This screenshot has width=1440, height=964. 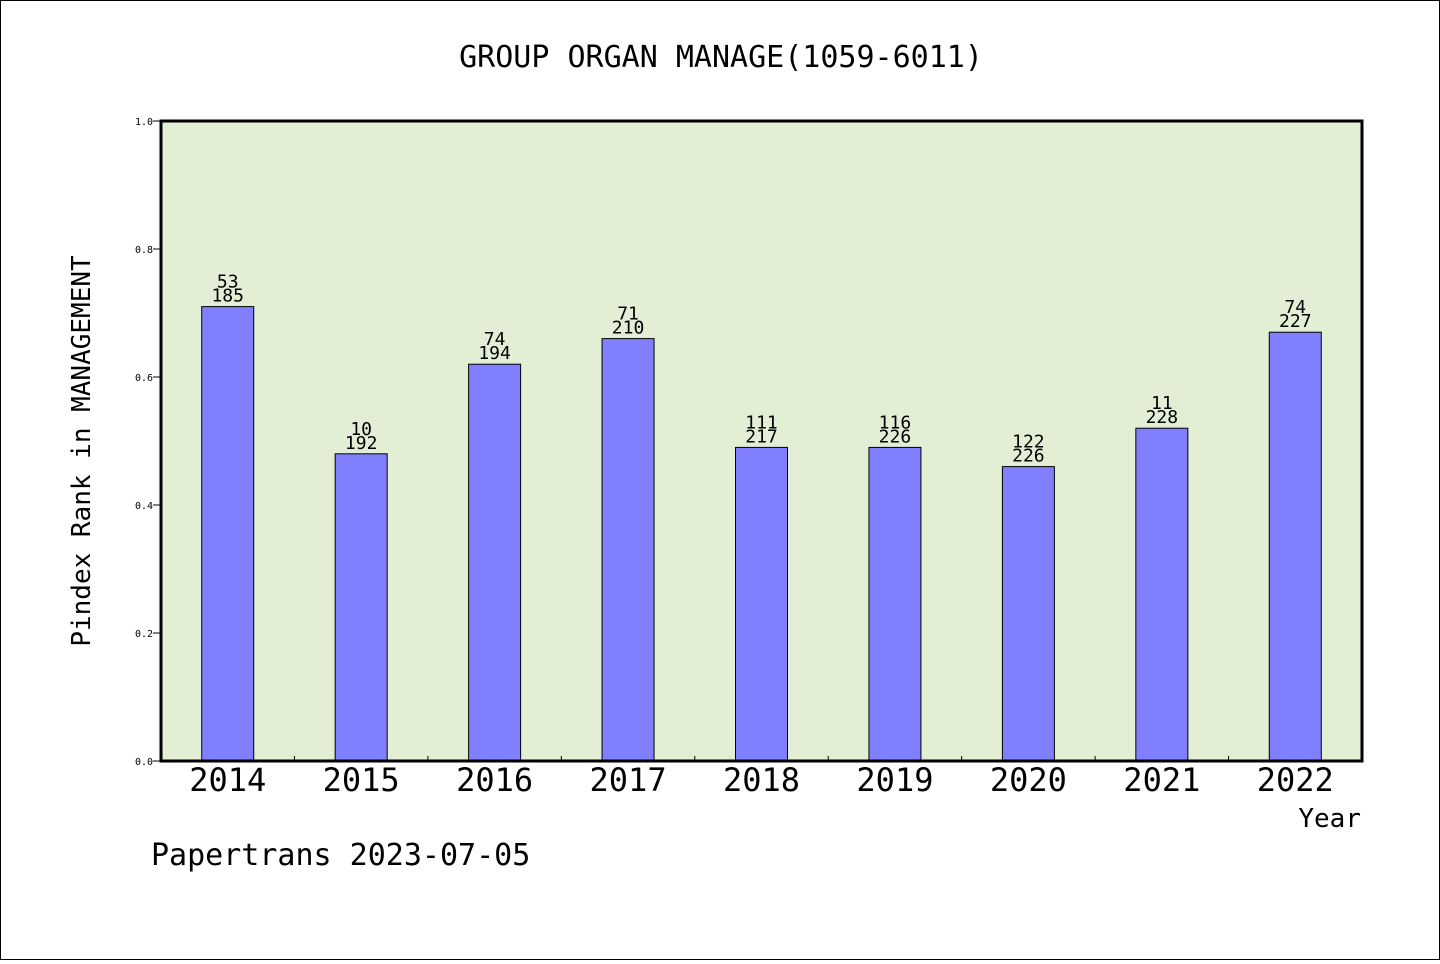 What do you see at coordinates (82, 451) in the screenshot?
I see `y-axis-label: Pindex Rank in MANAGEMENT` at bounding box center [82, 451].